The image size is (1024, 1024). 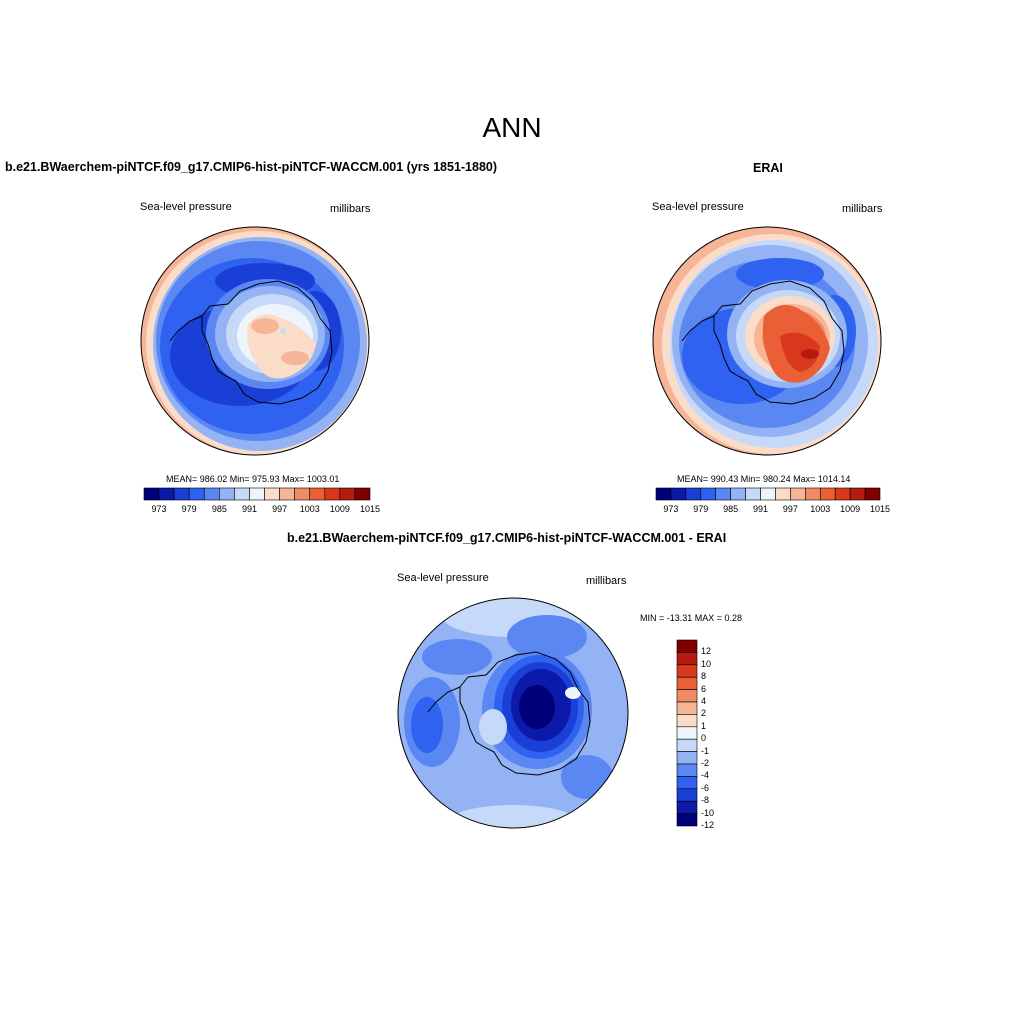 I want to click on model-colorbar, so click(x=257, y=494).